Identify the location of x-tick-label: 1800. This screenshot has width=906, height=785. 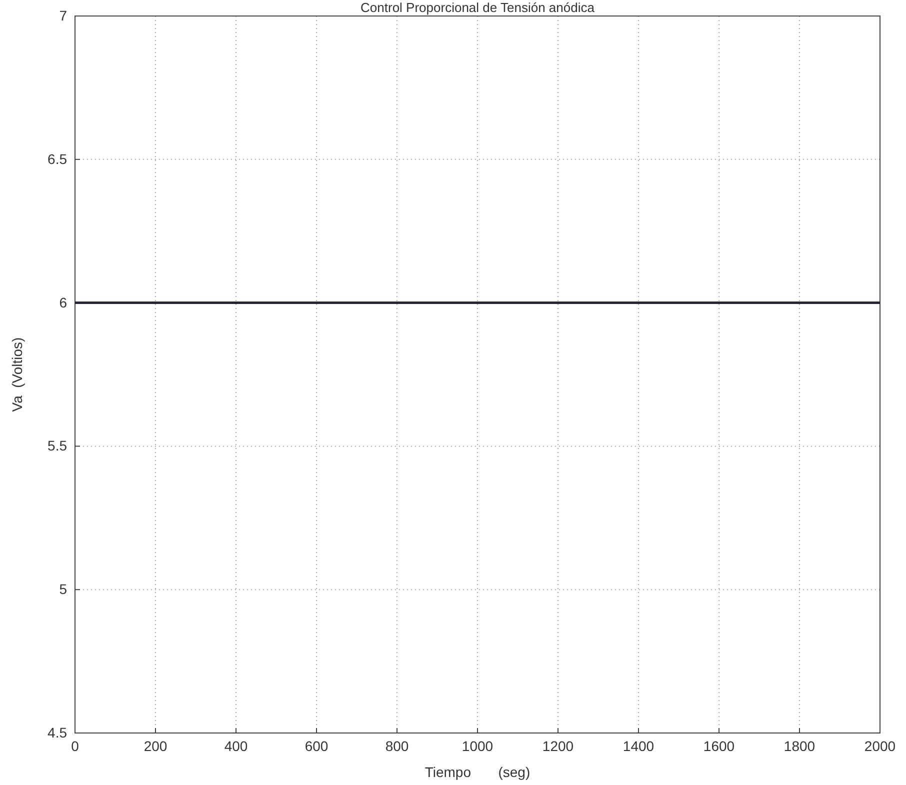
(800, 746).